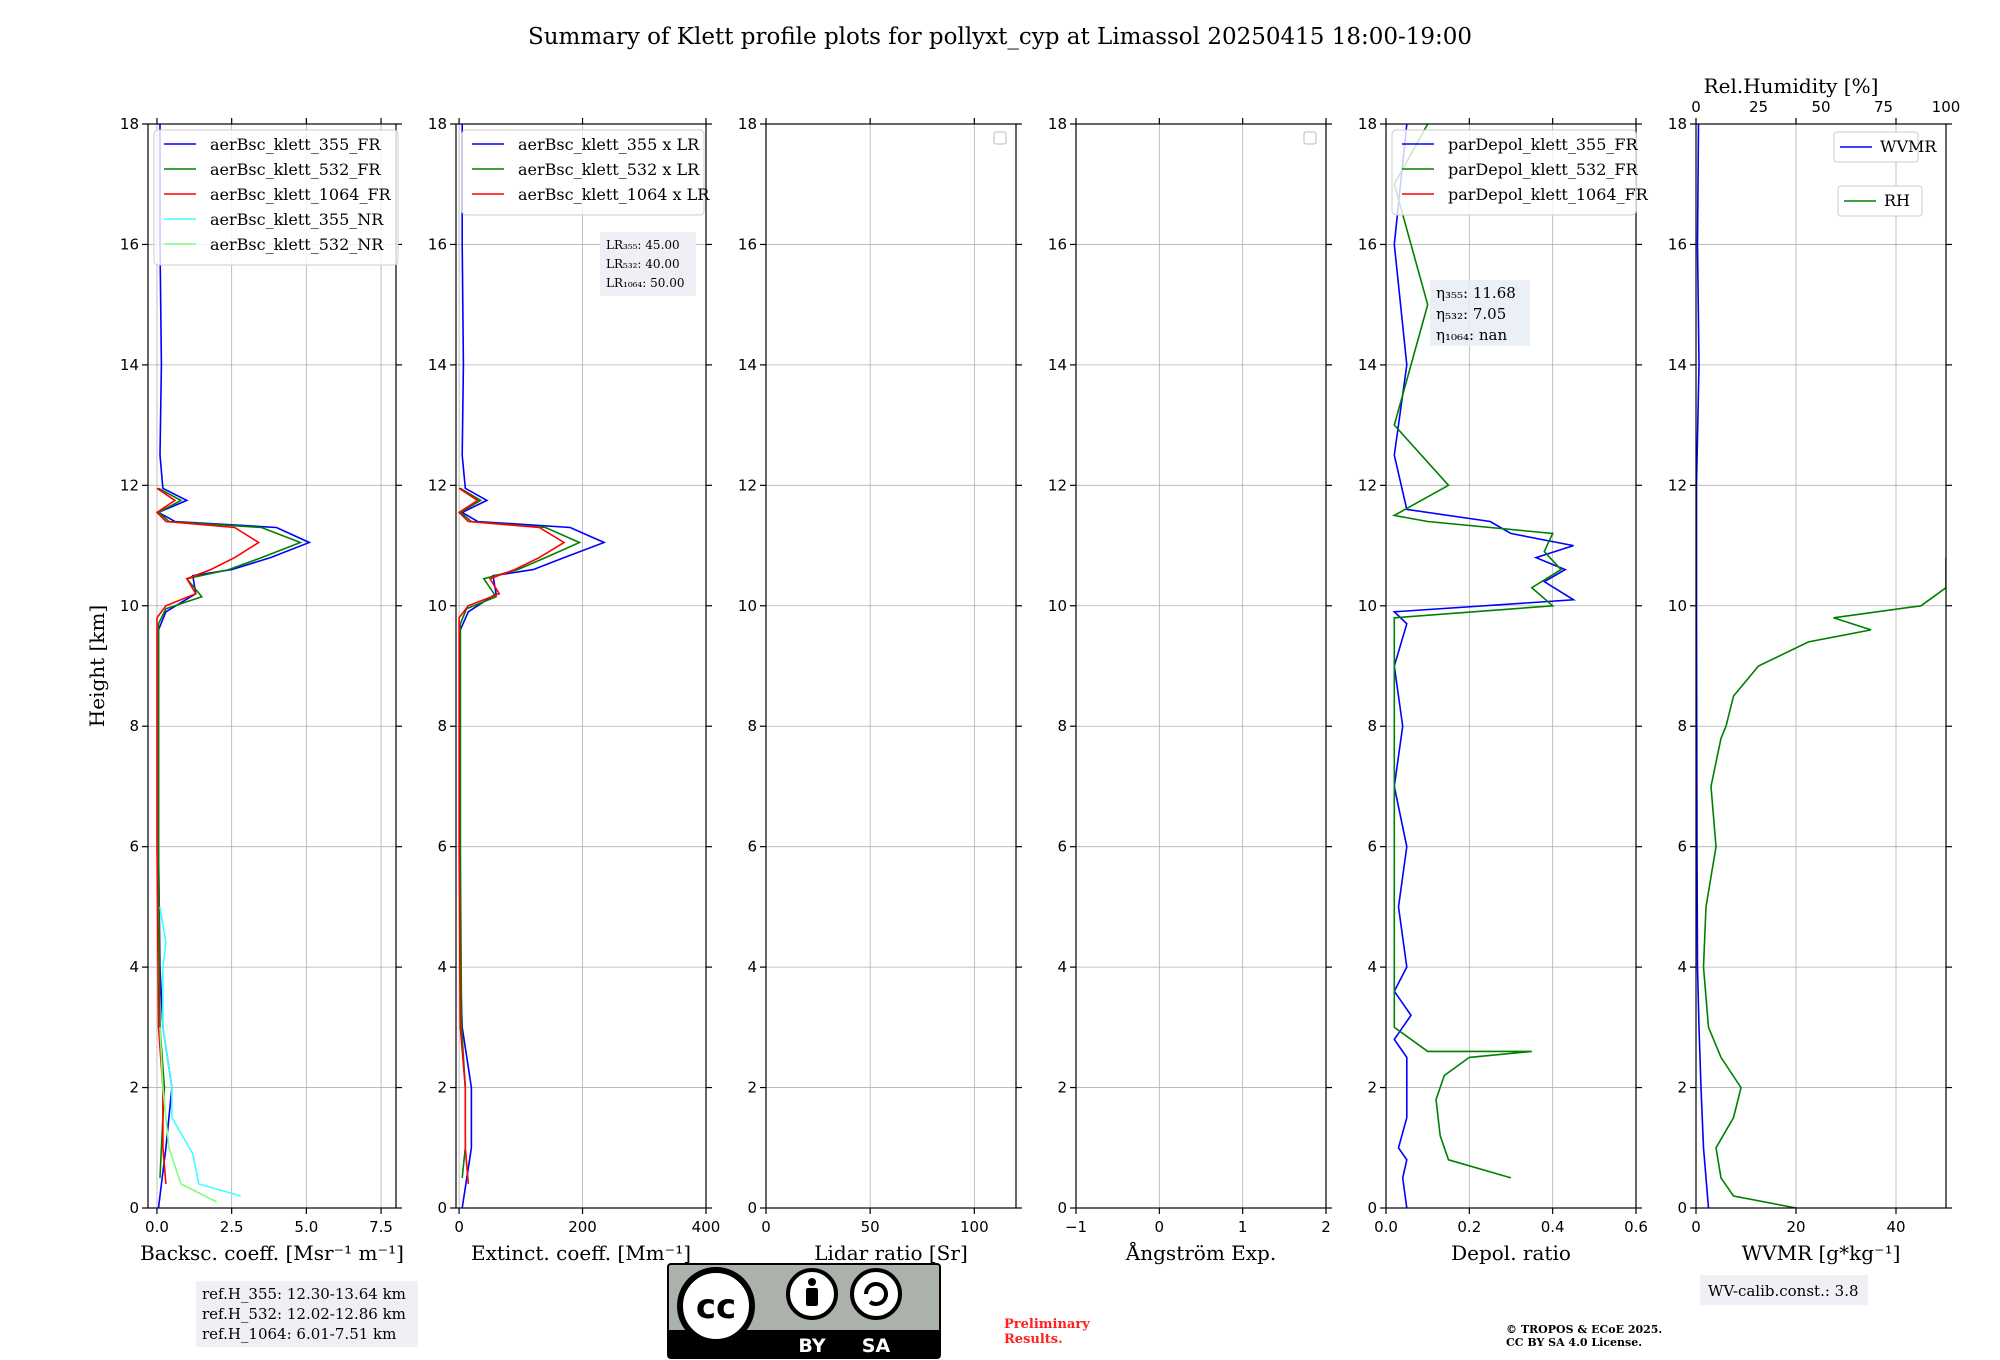 The width and height of the screenshot is (2000, 1360). I want to click on lr-label: LR₁₀₆₄: 50.00, so click(645, 283).